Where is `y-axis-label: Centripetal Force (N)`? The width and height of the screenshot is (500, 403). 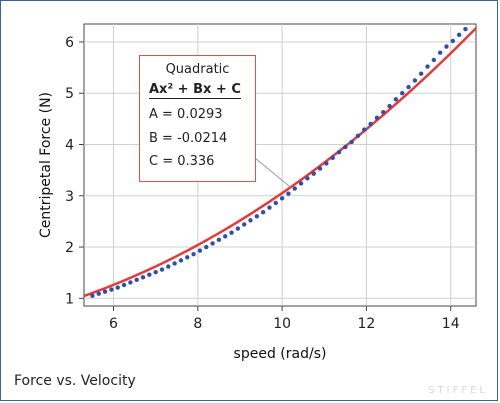 y-axis-label: Centripetal Force (N) is located at coordinates (46, 165).